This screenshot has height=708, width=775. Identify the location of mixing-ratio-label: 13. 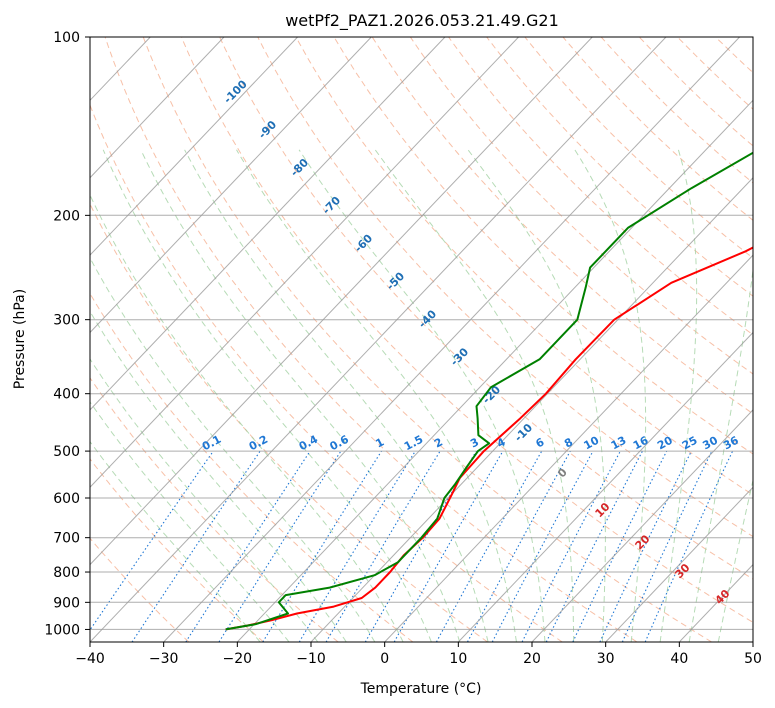
(619, 443).